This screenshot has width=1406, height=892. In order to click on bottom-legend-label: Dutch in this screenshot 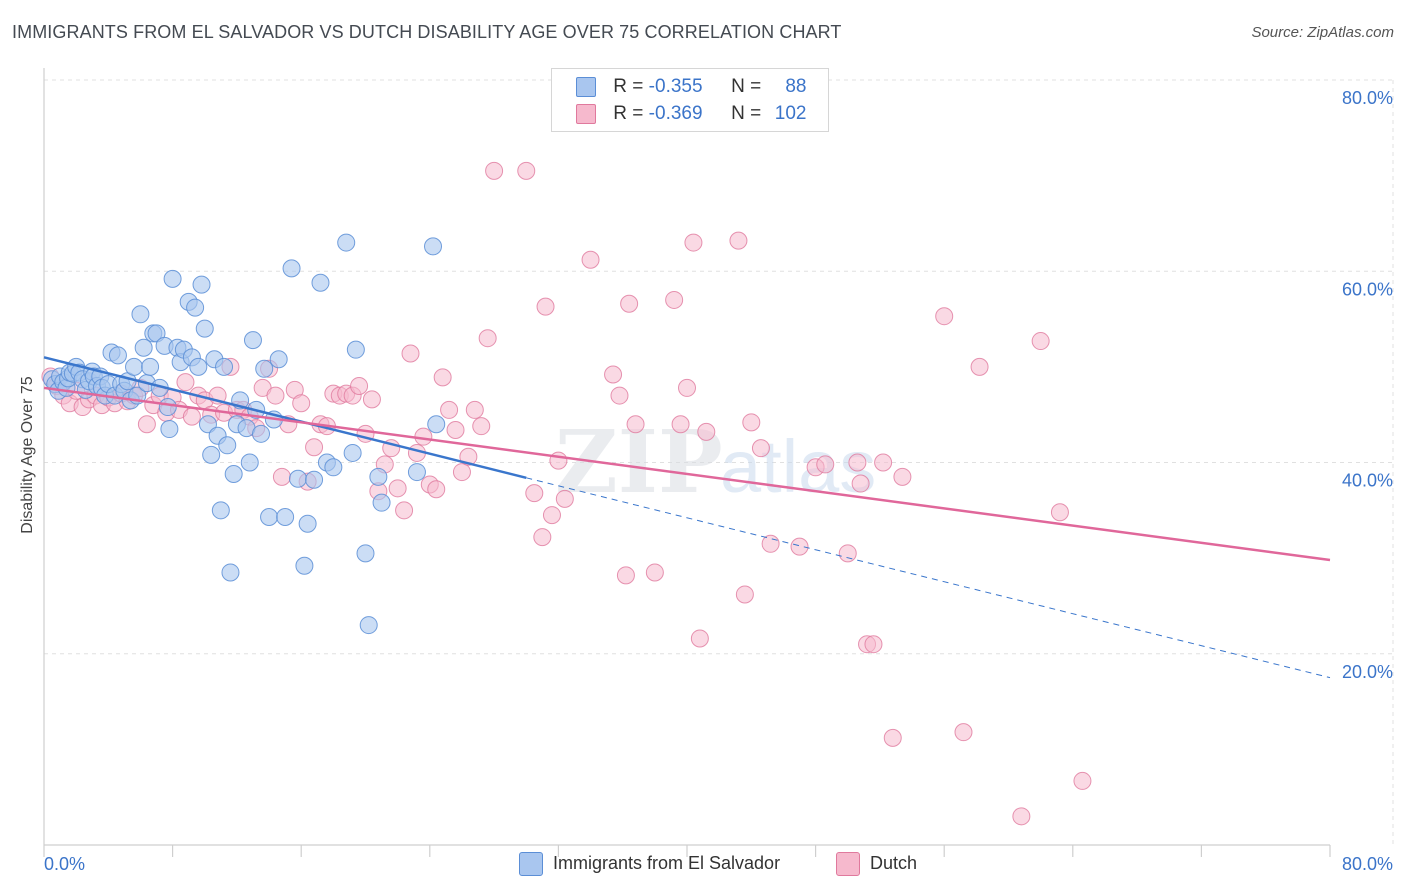, I will do `click(894, 862)`.